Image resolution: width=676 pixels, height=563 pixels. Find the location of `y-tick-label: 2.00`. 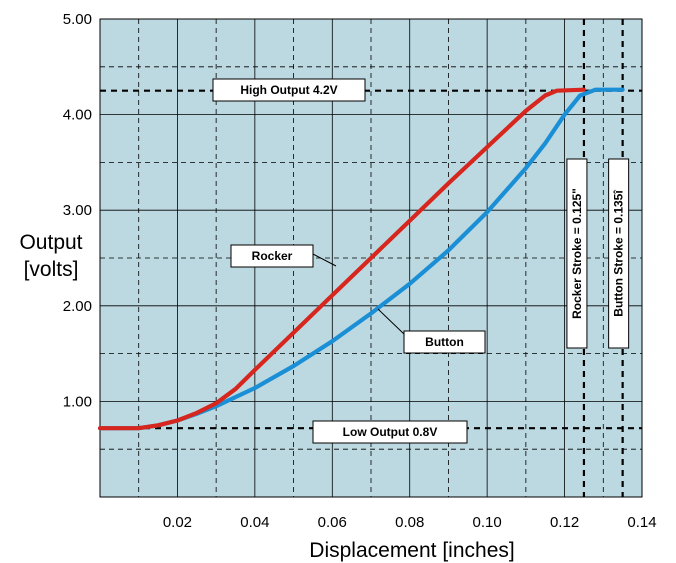

y-tick-label: 2.00 is located at coordinates (77, 306).